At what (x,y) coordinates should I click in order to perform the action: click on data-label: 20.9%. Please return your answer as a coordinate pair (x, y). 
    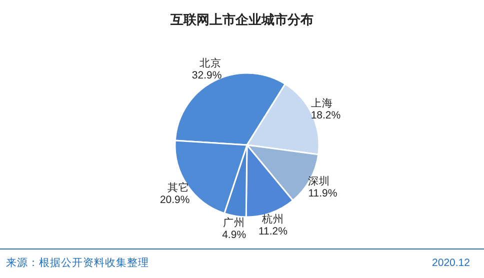
    Looking at the image, I should click on (175, 200).